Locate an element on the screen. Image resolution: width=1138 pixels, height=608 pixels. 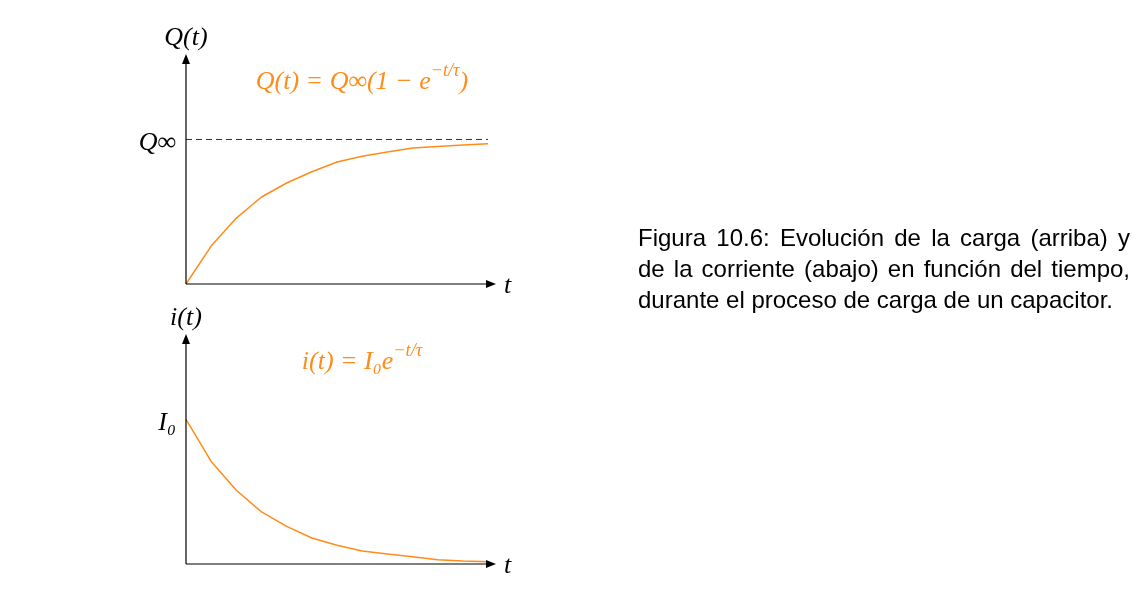
text: Figura 10.6: Evolución de la carga (arriba) y de la corriente (abajo) en función del tiempo, durante el proceso de carga de un capacitor. is located at coordinates (884, 269).